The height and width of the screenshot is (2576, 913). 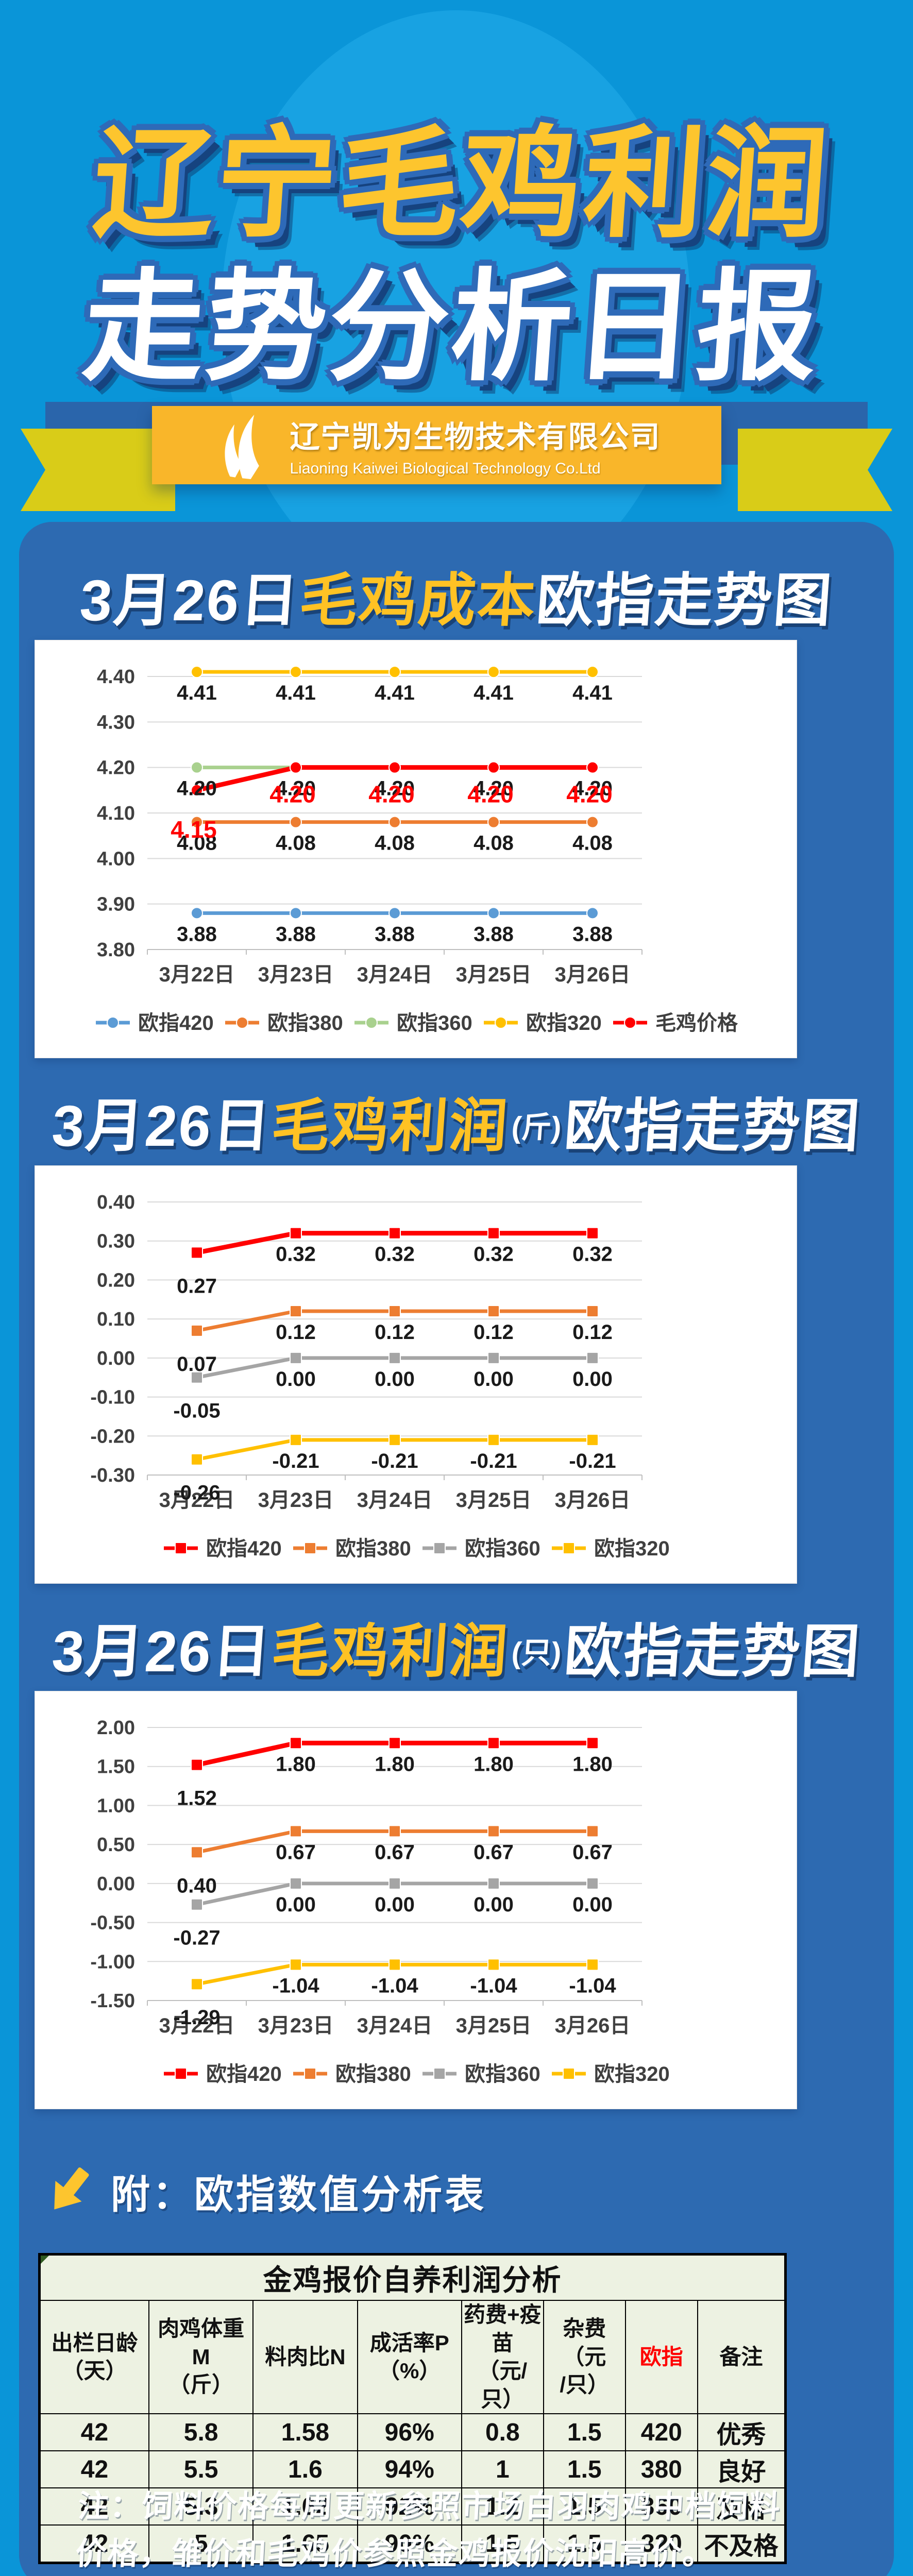 I want to click on analysis-table-heading: 附：欧指数值分析表, so click(x=263, y=2191).